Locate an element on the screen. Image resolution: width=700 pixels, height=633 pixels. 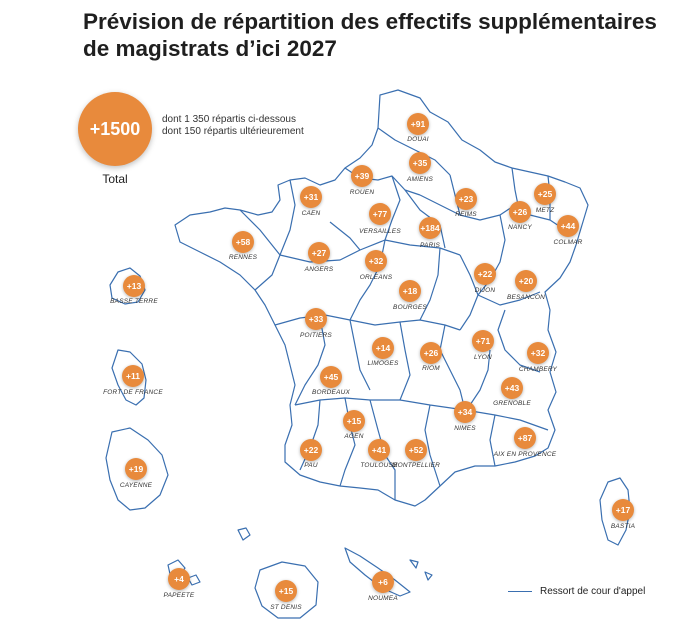
guadeloupe-outline is located at coordinates (127, 286).